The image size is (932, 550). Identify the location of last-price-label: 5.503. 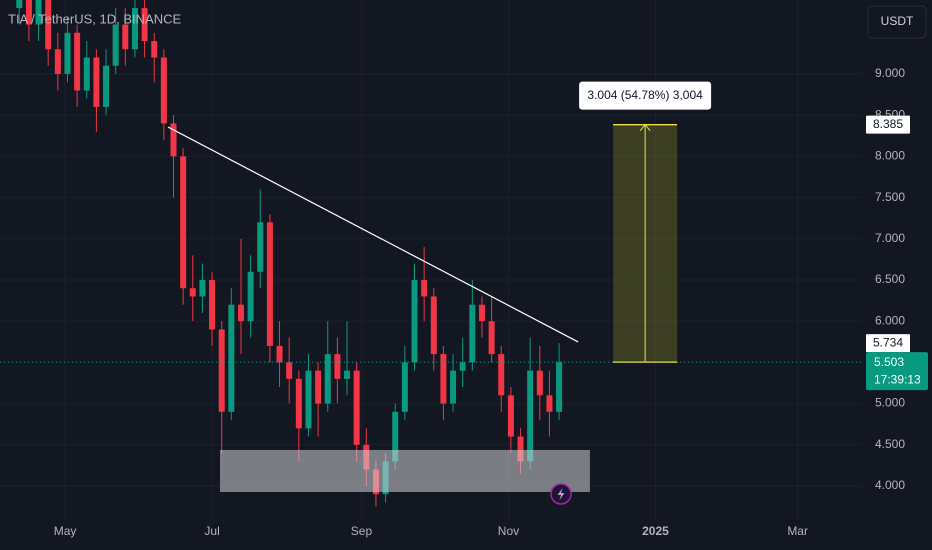
(889, 362).